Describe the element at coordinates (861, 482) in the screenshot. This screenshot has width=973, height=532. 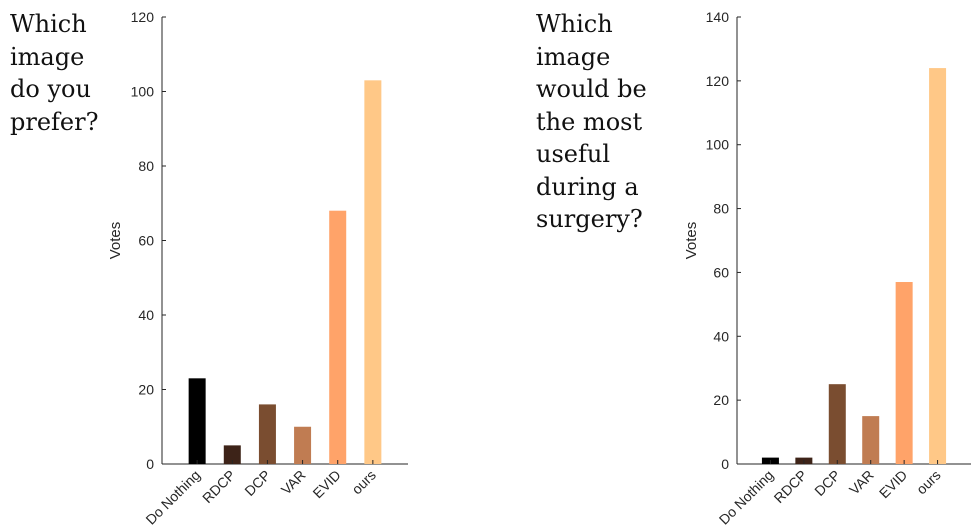
I see `x-tick-label: VAR` at that location.